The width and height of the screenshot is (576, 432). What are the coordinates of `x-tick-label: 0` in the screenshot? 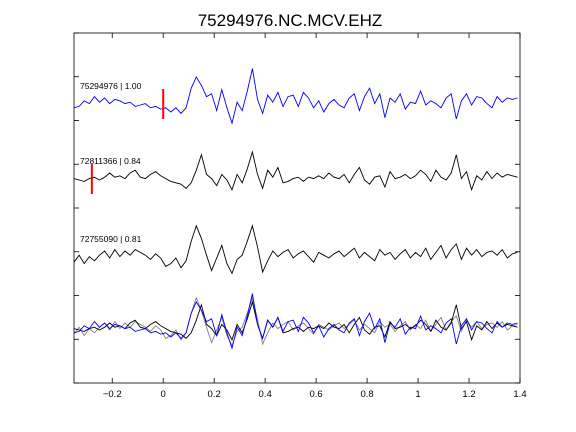 It's located at (163, 394).